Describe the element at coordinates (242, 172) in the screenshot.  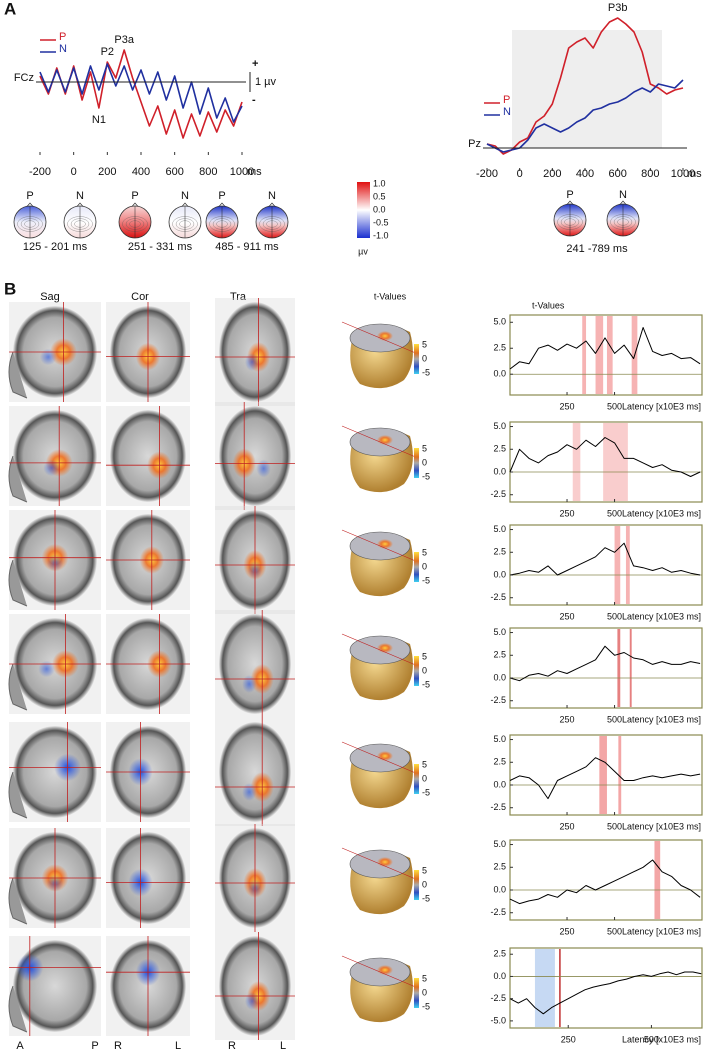
I see `x-tick-label: 1000` at that location.